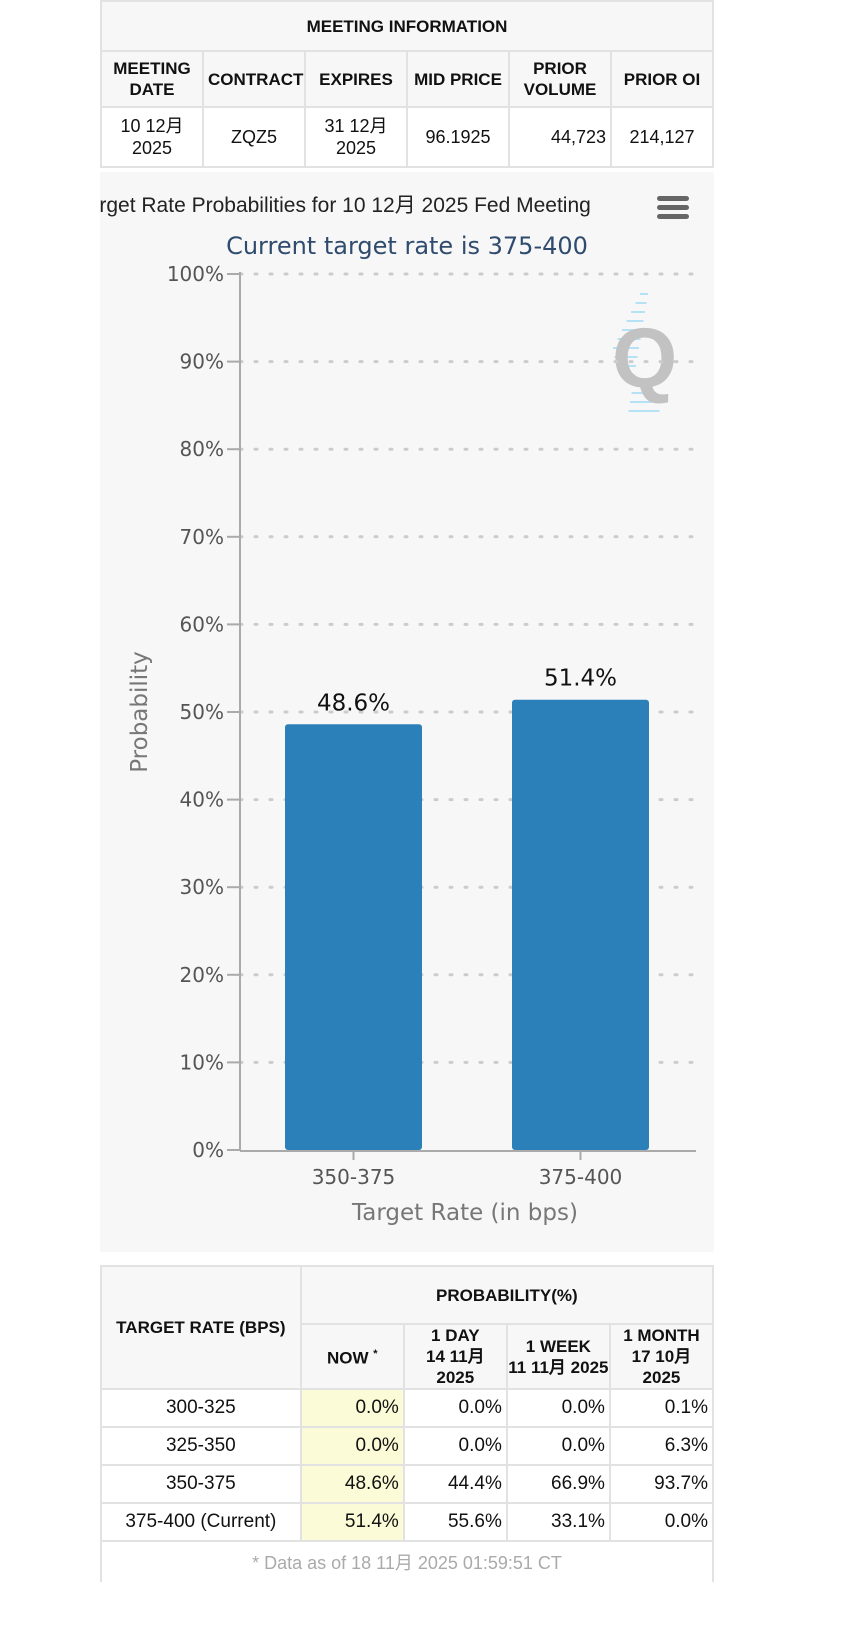 The height and width of the screenshot is (1643, 854). What do you see at coordinates (201, 1484) in the screenshot?
I see `cell-rate: 350-375` at bounding box center [201, 1484].